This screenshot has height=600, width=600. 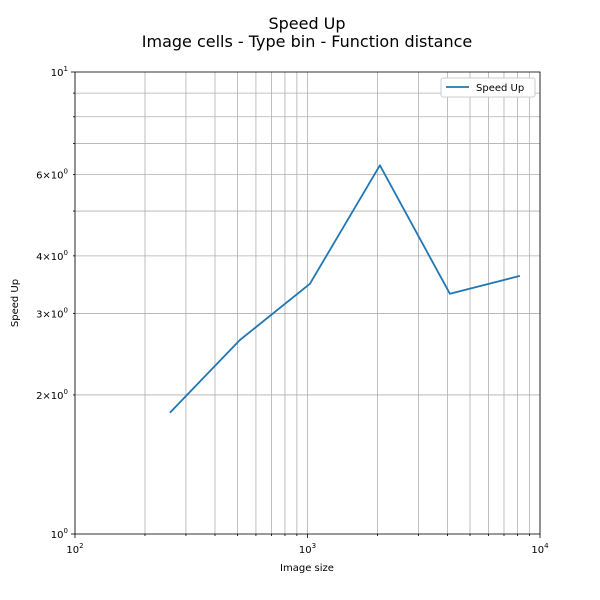 What do you see at coordinates (52, 256) in the screenshot?
I see `y-tick-label: 4×100` at bounding box center [52, 256].